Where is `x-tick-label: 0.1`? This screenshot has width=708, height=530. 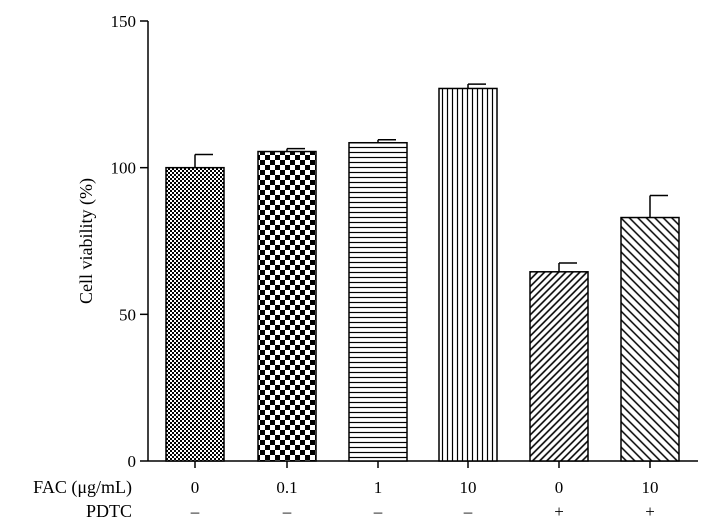
x-tick-label: 0.1 is located at coordinates (286, 487).